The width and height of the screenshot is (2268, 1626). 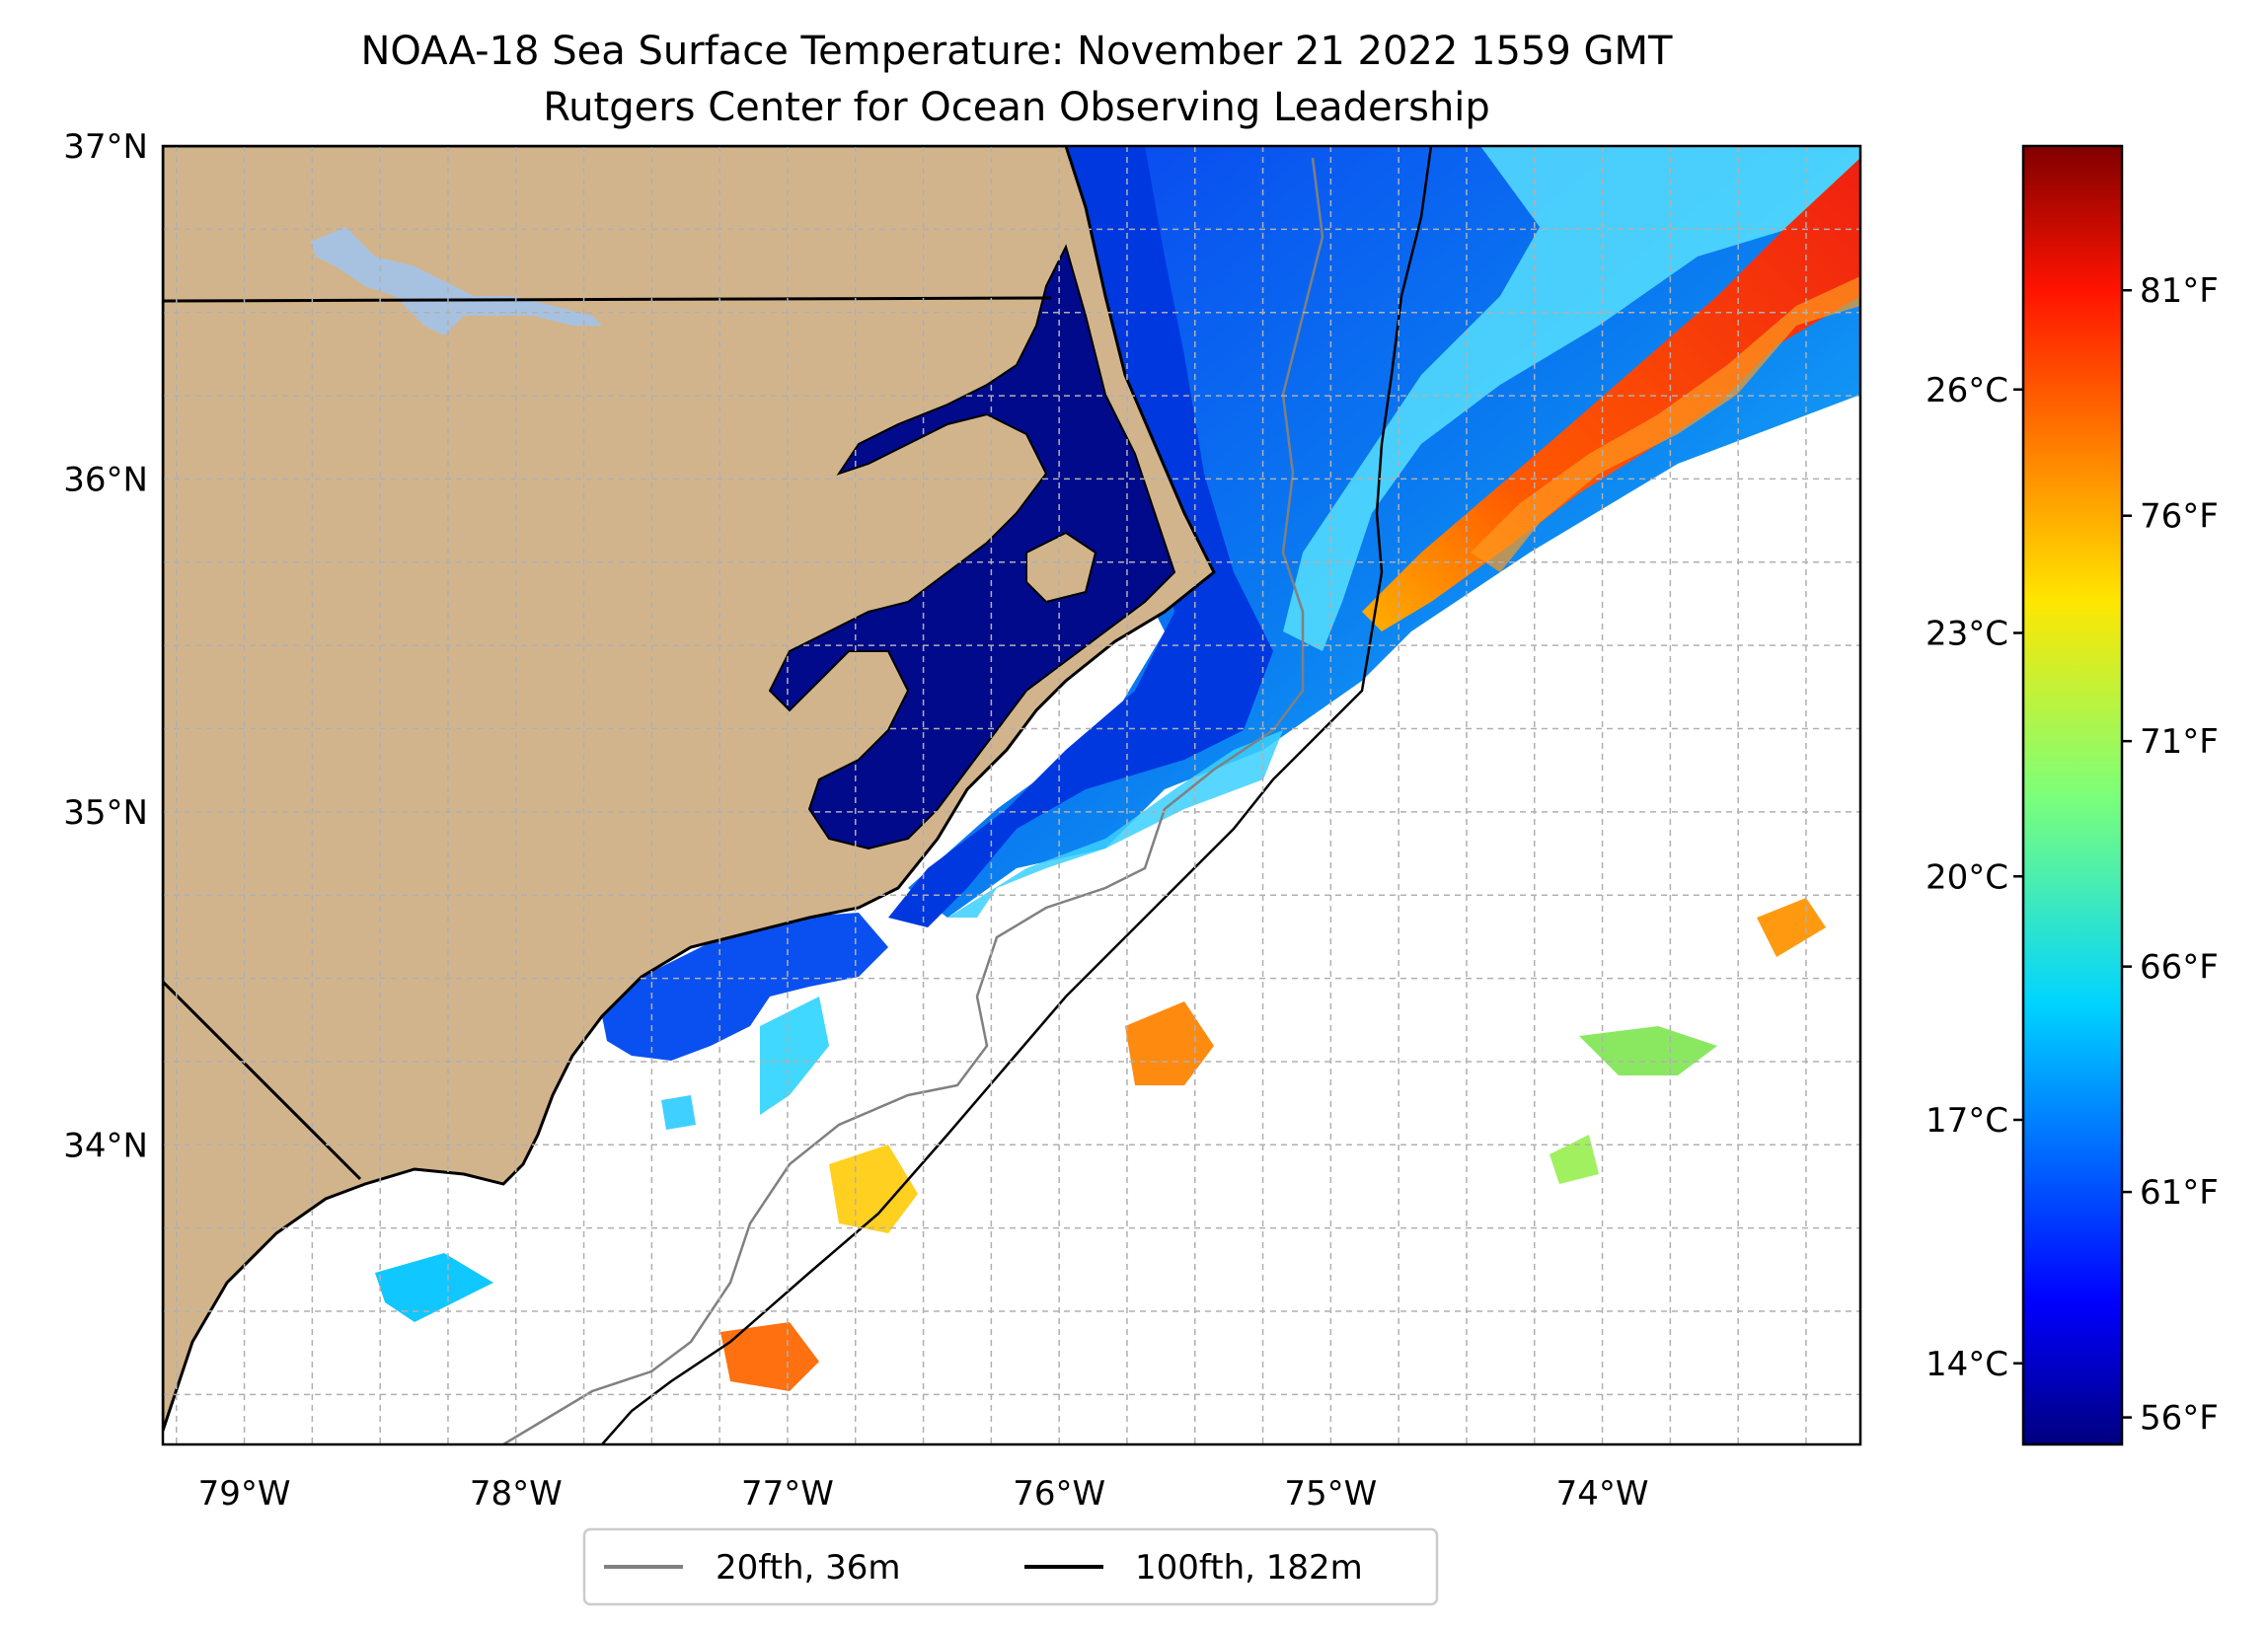 I want to click on legend-label-20fth: 20fth, 36m, so click(x=808, y=1568).